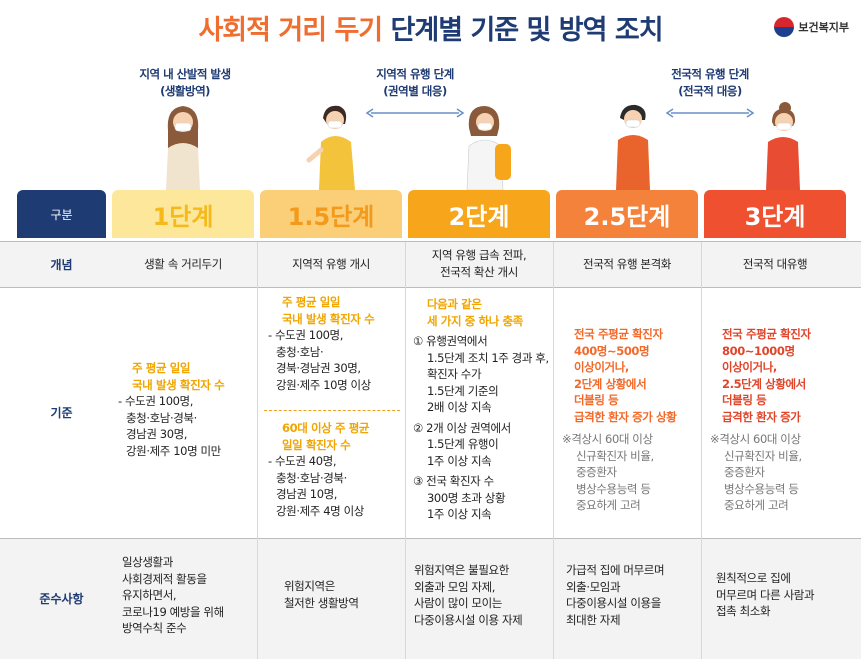 This screenshot has width=861, height=659. I want to click on compliance-line: 위험지역은, so click(309, 586).